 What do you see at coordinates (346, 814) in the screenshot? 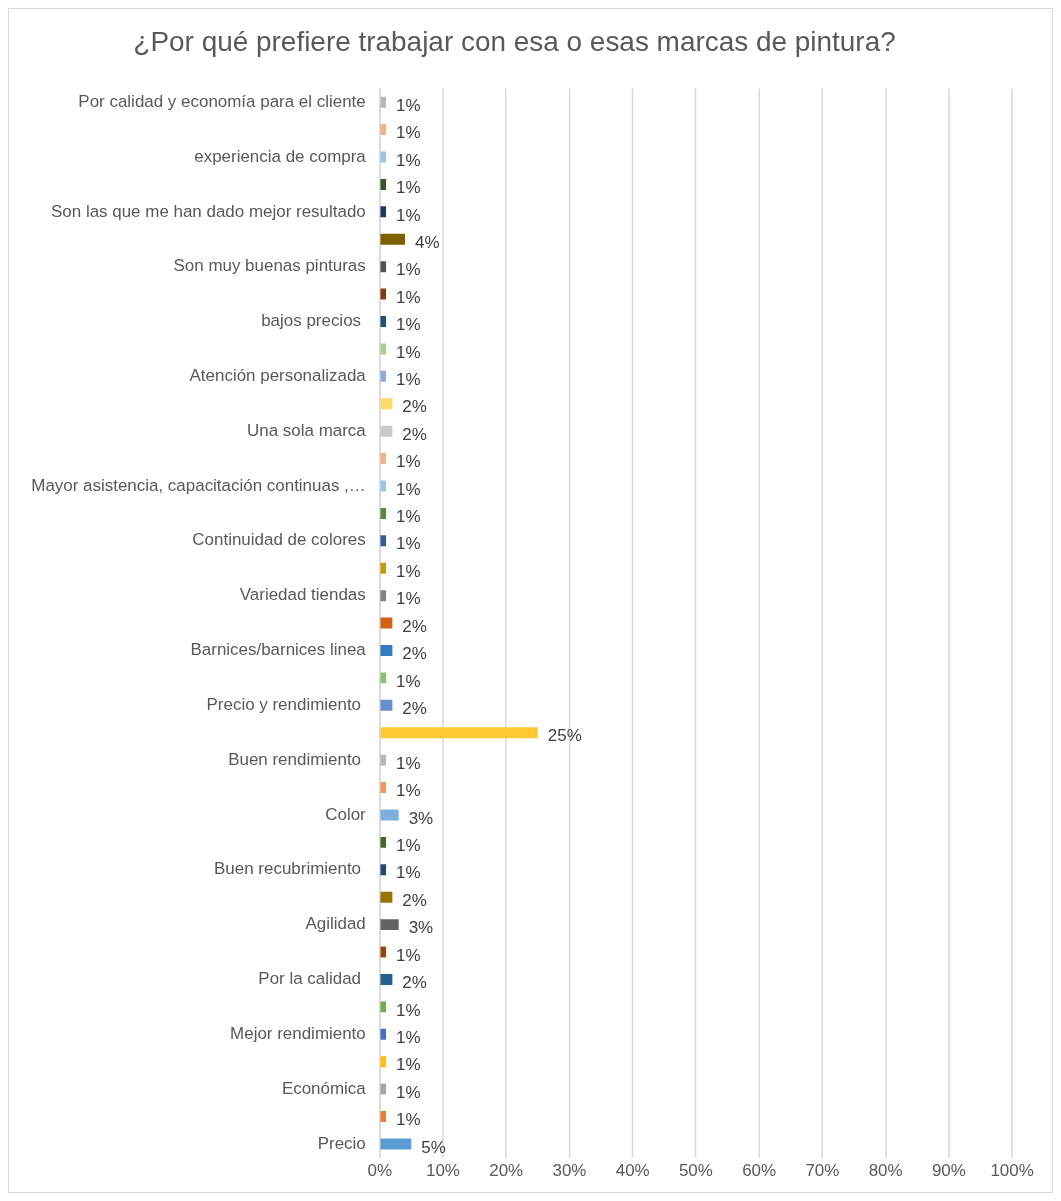
I see `y-tick-label: Color` at bounding box center [346, 814].